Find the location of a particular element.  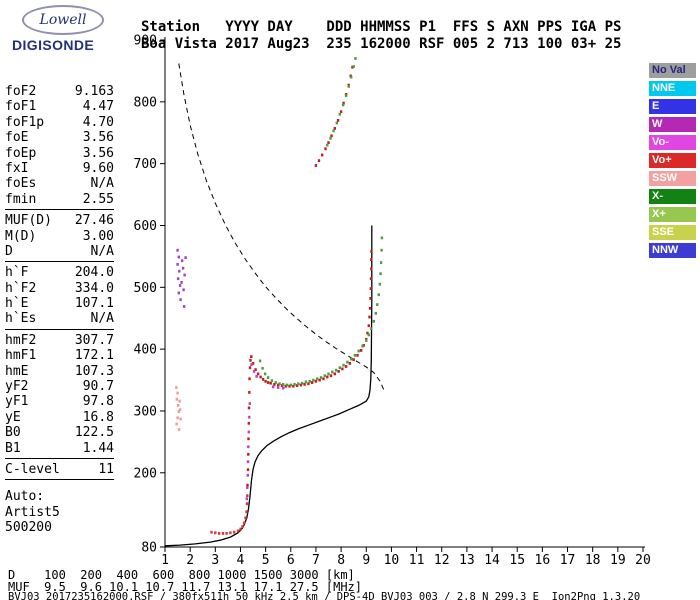

param-value: 172.1 is located at coordinates (94, 356).